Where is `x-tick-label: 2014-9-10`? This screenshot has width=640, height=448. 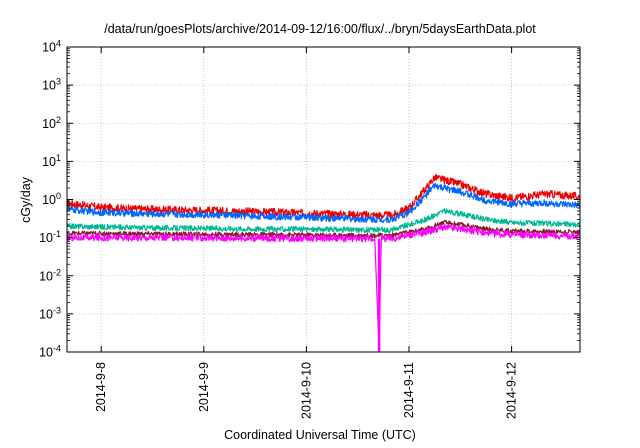
x-tick-label: 2014-9-10 is located at coordinates (306, 390).